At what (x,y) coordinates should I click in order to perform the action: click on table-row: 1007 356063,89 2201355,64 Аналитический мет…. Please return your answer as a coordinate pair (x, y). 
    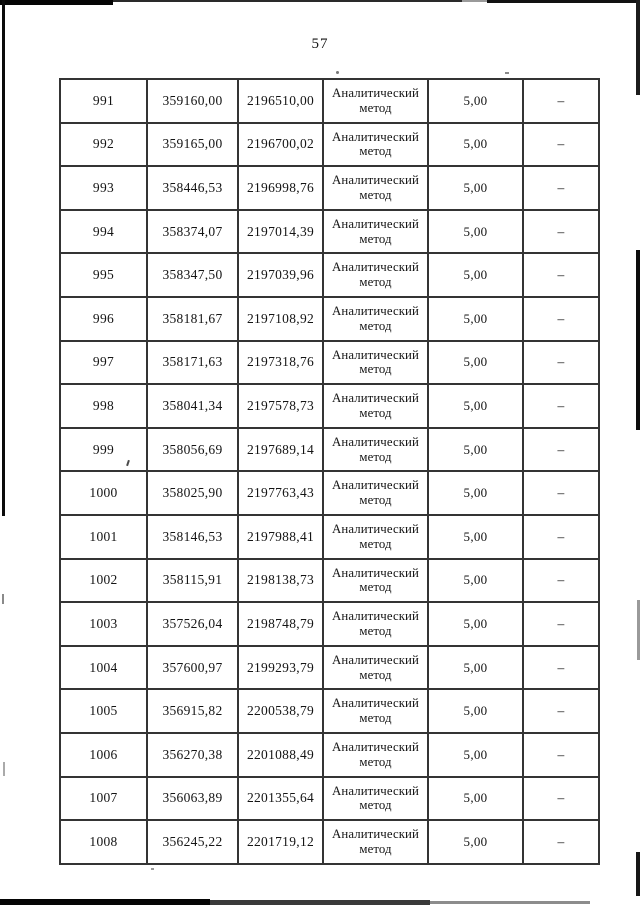
    Looking at the image, I should click on (329, 798).